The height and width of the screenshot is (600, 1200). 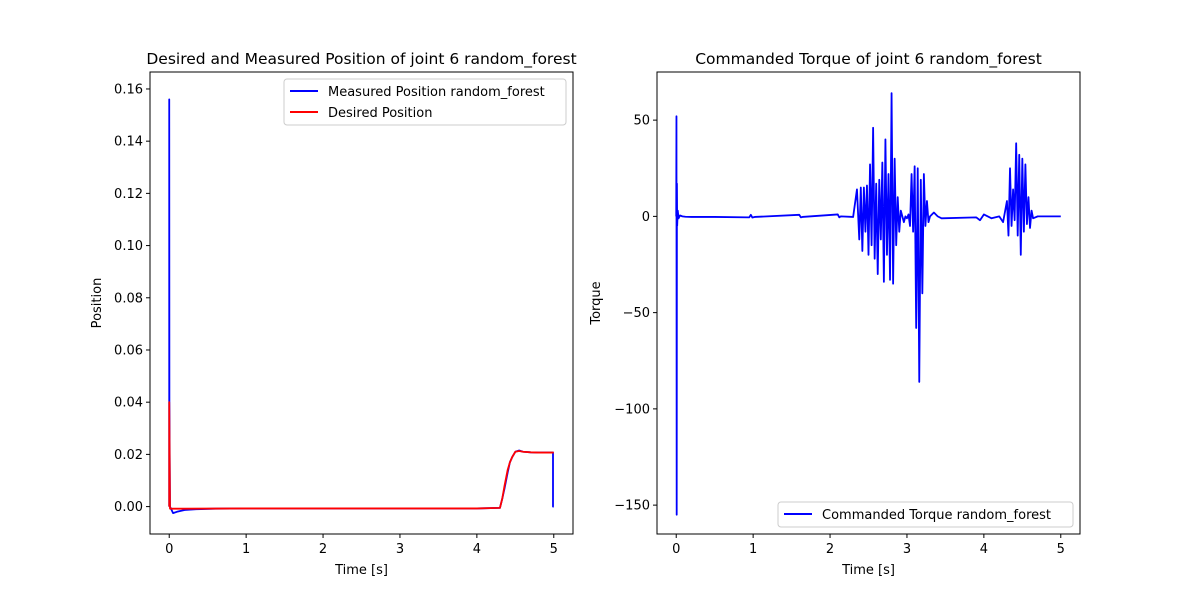 I want to click on torque-legend-box, so click(x=925, y=514).